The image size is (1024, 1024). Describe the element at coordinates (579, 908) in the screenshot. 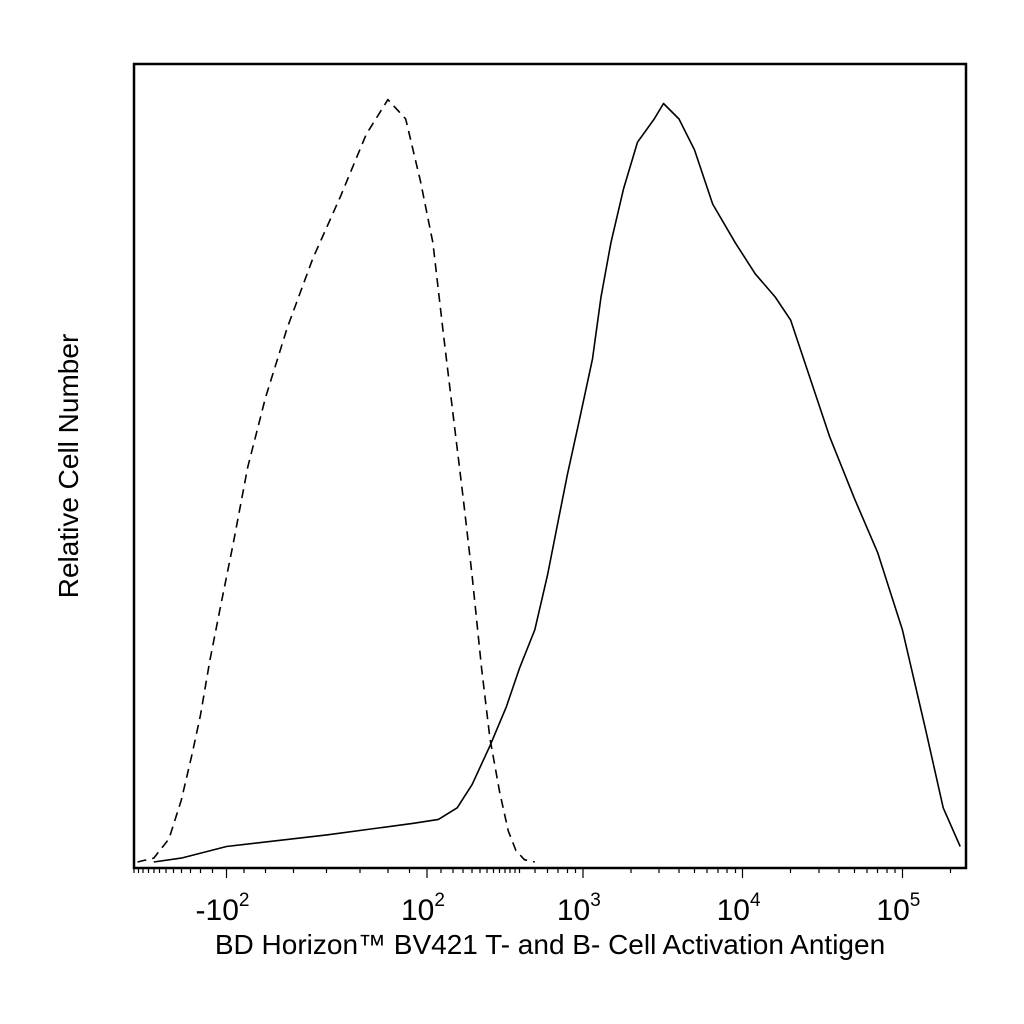

I see `x-tick-label: 10³` at that location.